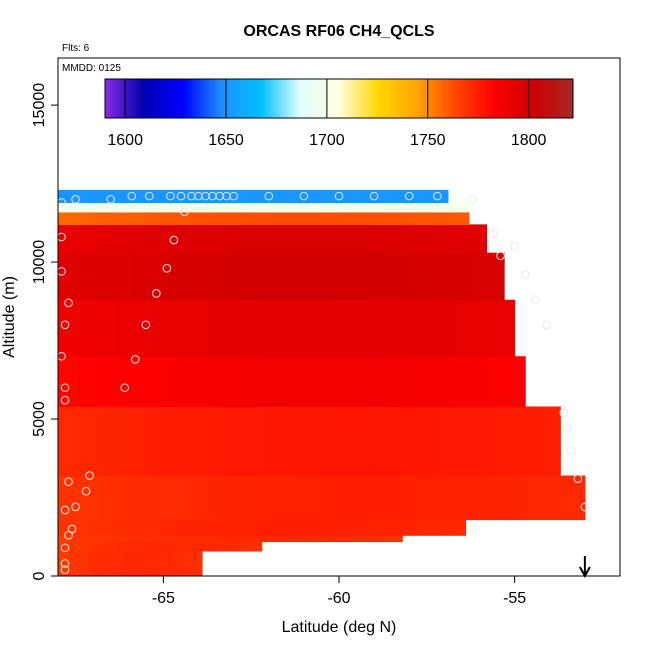 This screenshot has width=650, height=650. I want to click on x-axis: -65 -60 -55, so click(339, 591).